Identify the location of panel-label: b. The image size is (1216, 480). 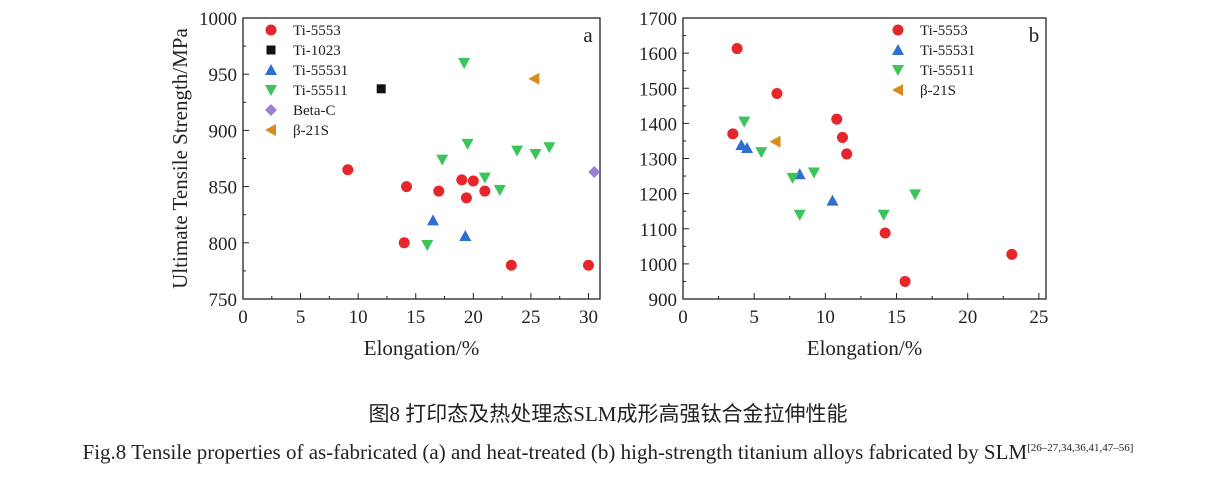
(1034, 35).